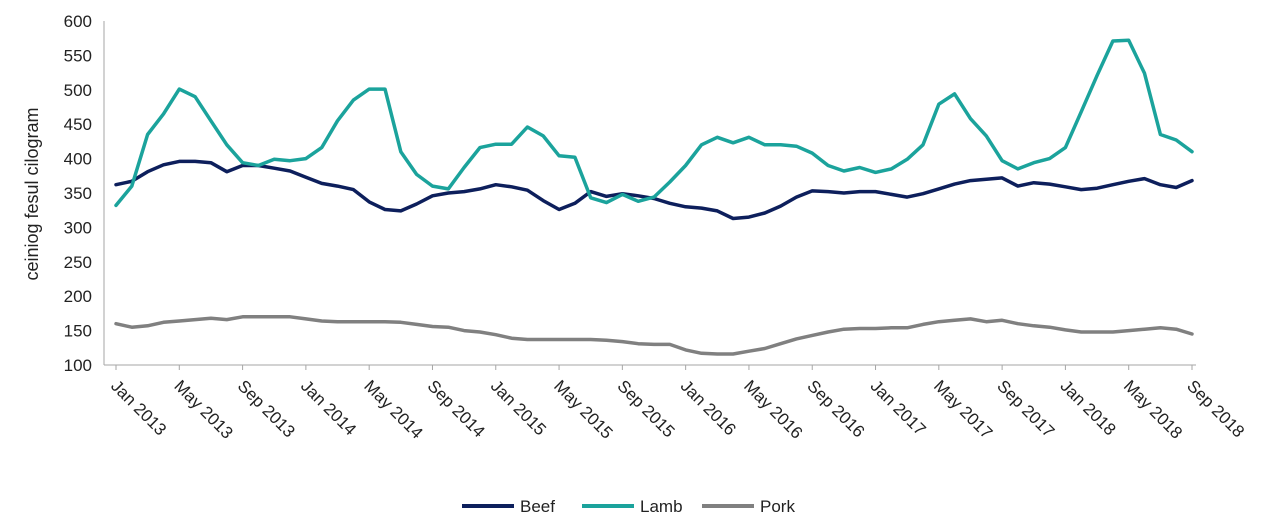 The height and width of the screenshot is (517, 1262). I want to click on x-tick-label: Sep 2014, so click(456, 408).